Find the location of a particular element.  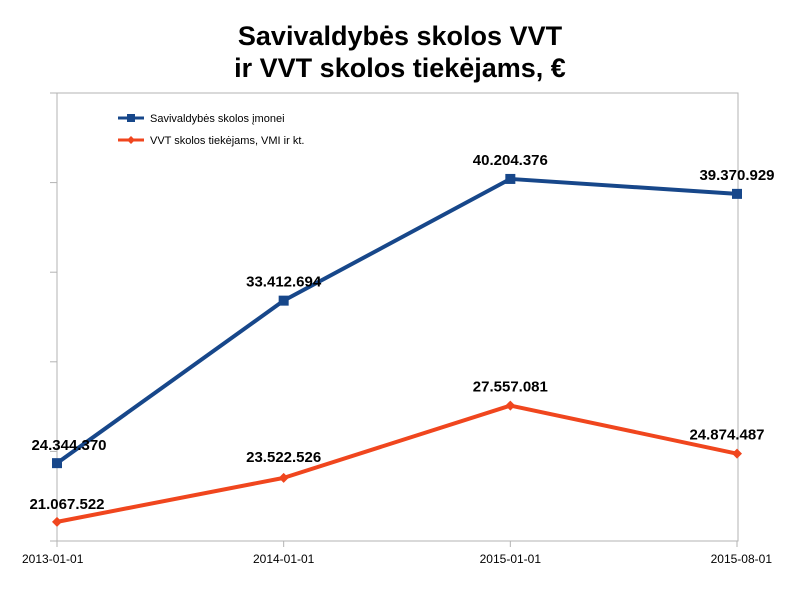

data-label: 24.344.370 is located at coordinates (68, 445).